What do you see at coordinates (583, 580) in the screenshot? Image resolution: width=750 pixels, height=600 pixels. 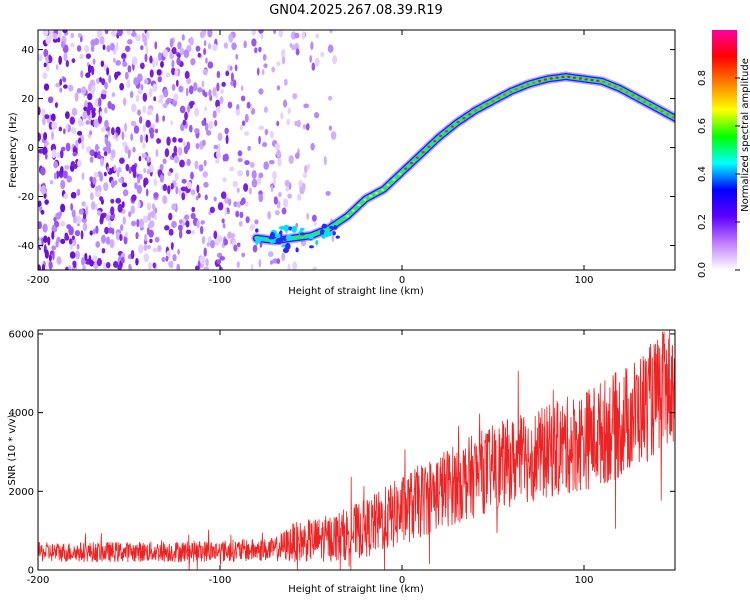 I see `x-tick-label: 100` at bounding box center [583, 580].